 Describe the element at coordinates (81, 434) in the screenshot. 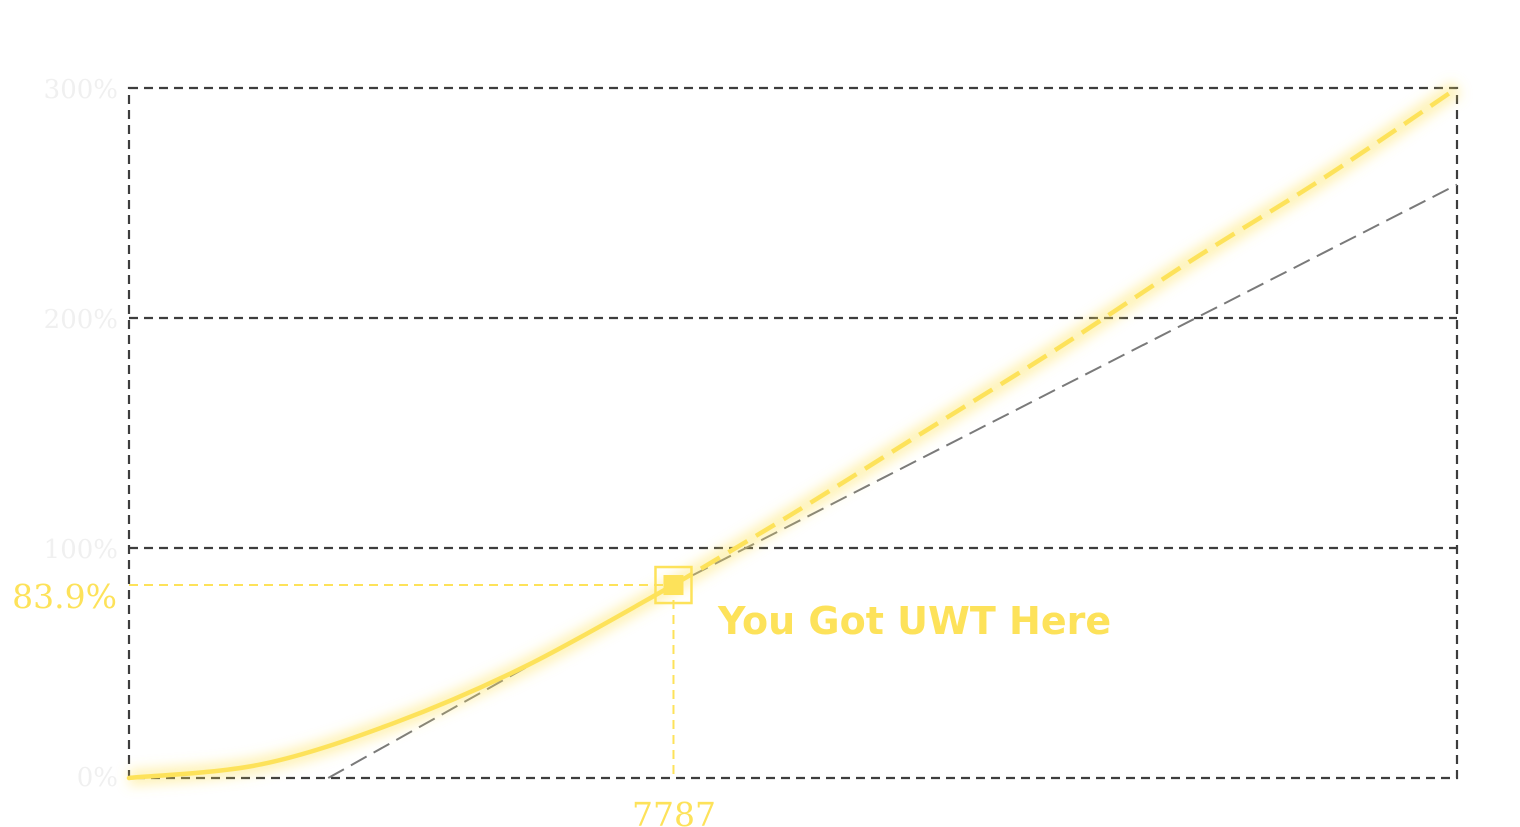

I see `y-axis-ticks: 0% 100% 200% 300%` at that location.